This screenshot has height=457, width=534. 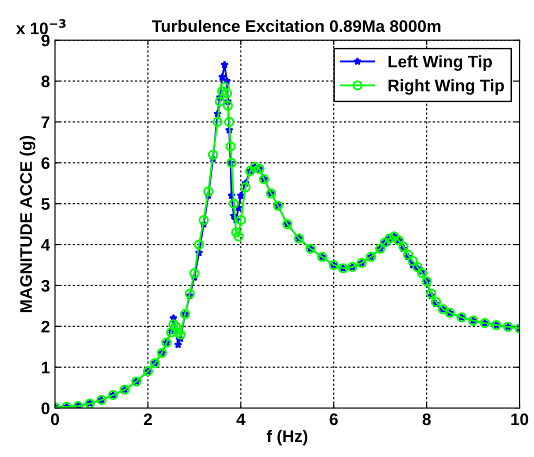 What do you see at coordinates (334, 419) in the screenshot?
I see `x-tick-label: 6` at bounding box center [334, 419].